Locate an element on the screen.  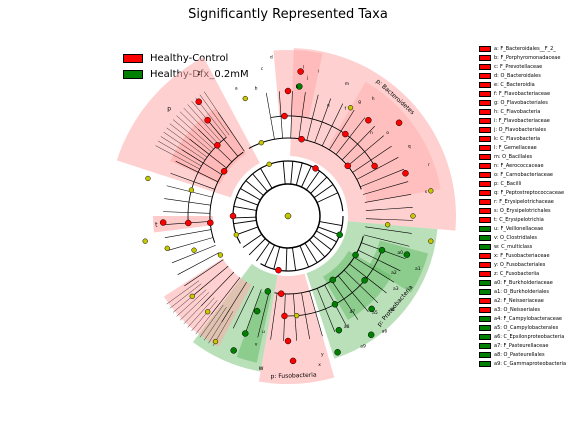
taxa-key-item: a2: F_Neisseriaceae is located at coordinates (527, 300).